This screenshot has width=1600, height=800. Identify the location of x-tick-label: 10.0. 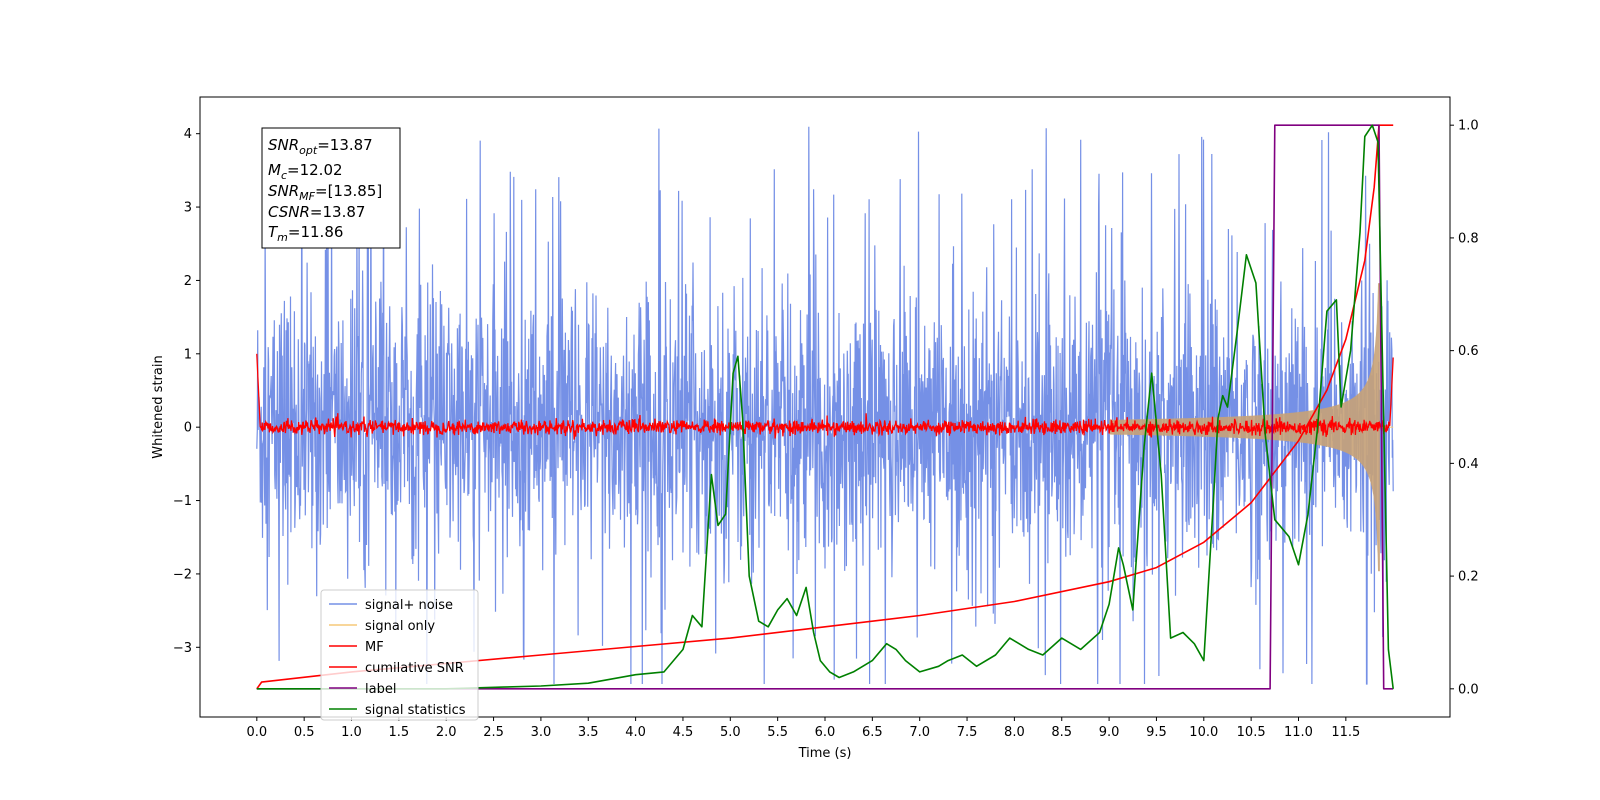
(1203, 732).